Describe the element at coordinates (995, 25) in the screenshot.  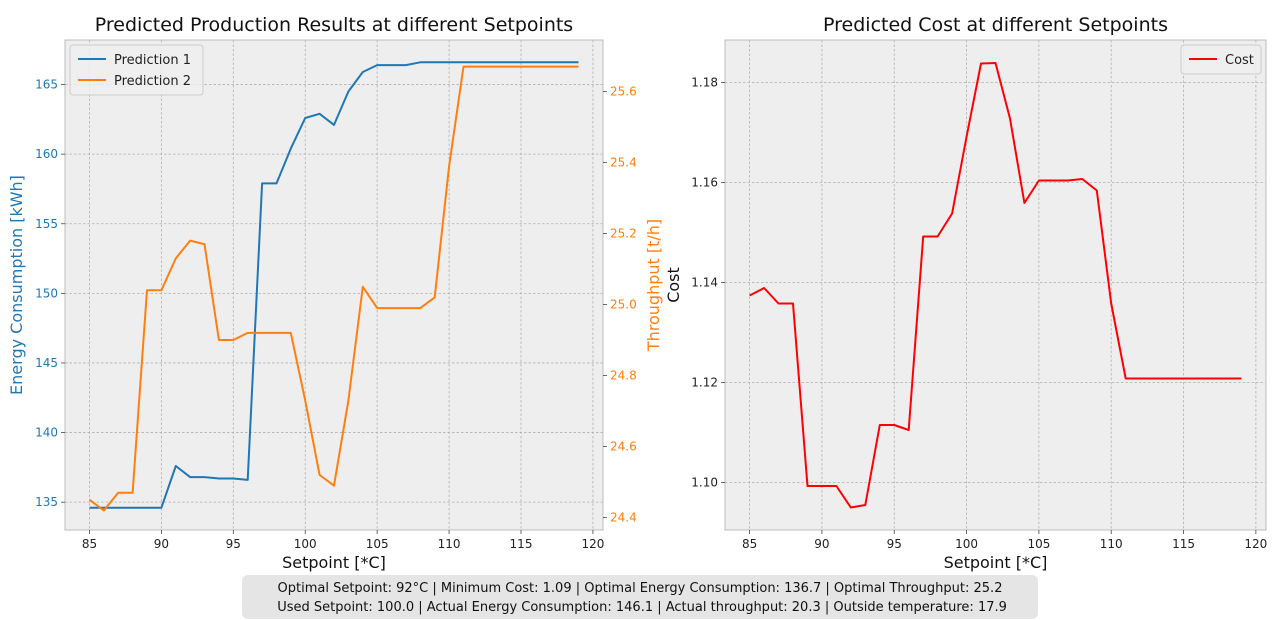
I see `chart1-title: Predicted Cost at different Setpoints` at that location.